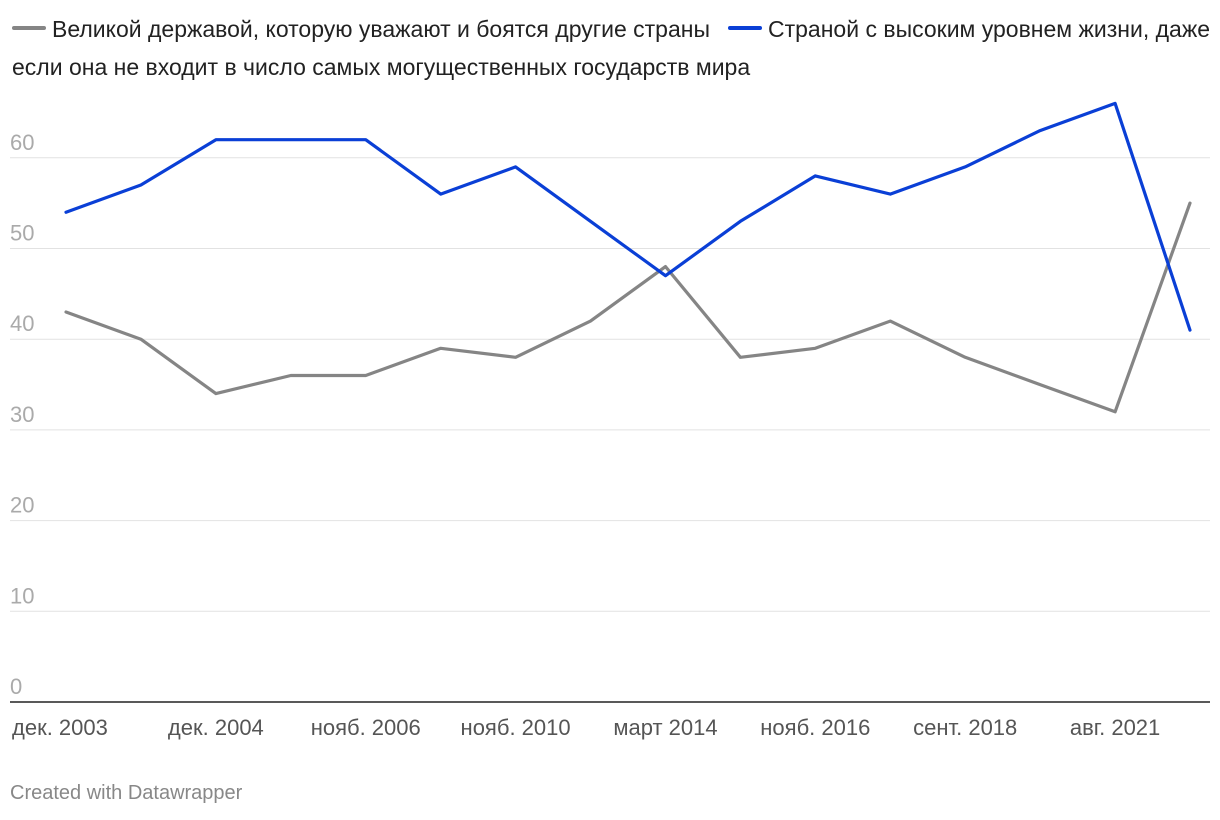 Image resolution: width=1220 pixels, height=820 pixels. What do you see at coordinates (22, 505) in the screenshot?
I see `y-tick-label-20: 20` at bounding box center [22, 505].